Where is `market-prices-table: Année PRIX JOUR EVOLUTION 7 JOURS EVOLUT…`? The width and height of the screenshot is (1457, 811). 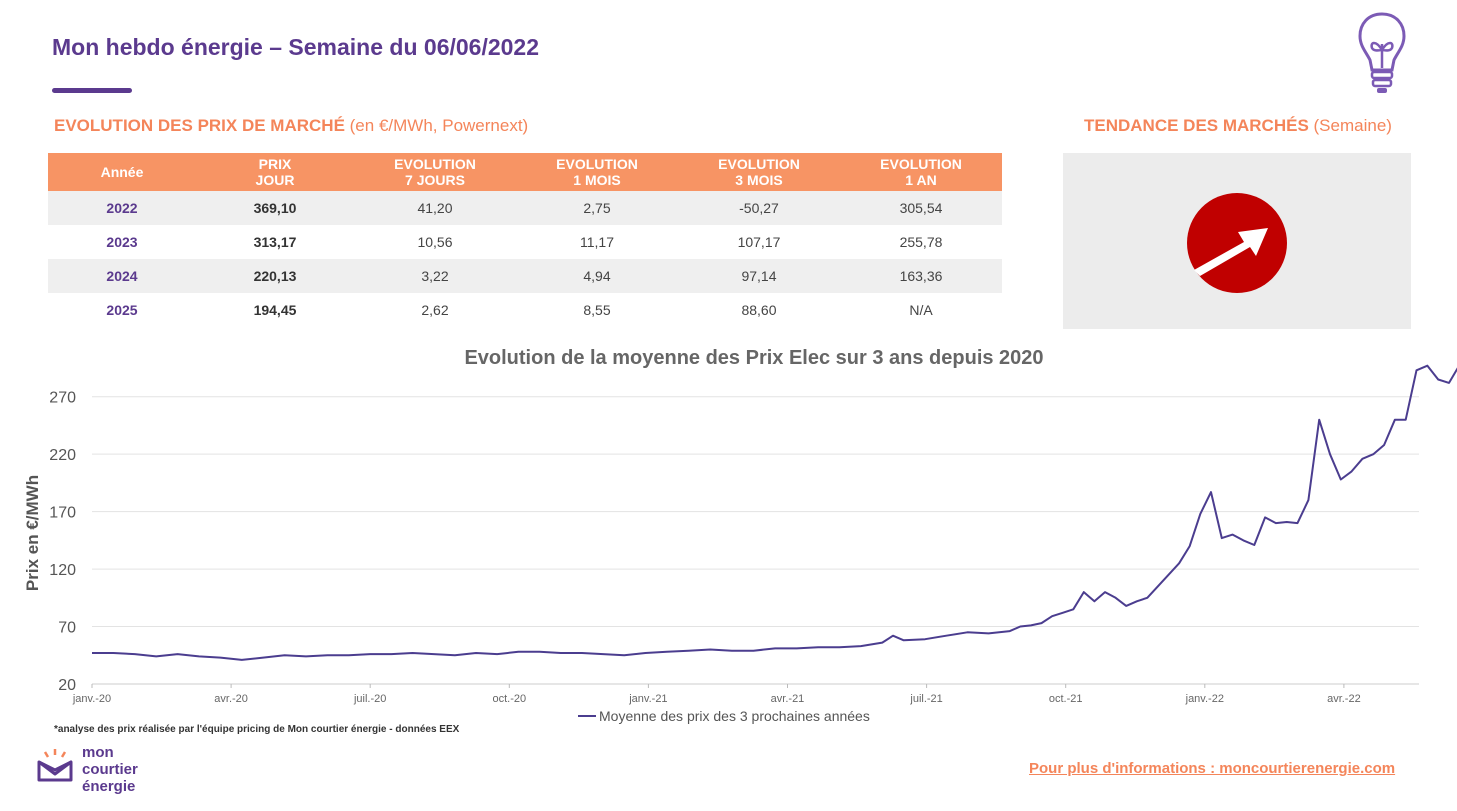
market-prices-table: Année PRIX JOUR EVOLUTION 7 JOURS EVOLUT… is located at coordinates (525, 240).